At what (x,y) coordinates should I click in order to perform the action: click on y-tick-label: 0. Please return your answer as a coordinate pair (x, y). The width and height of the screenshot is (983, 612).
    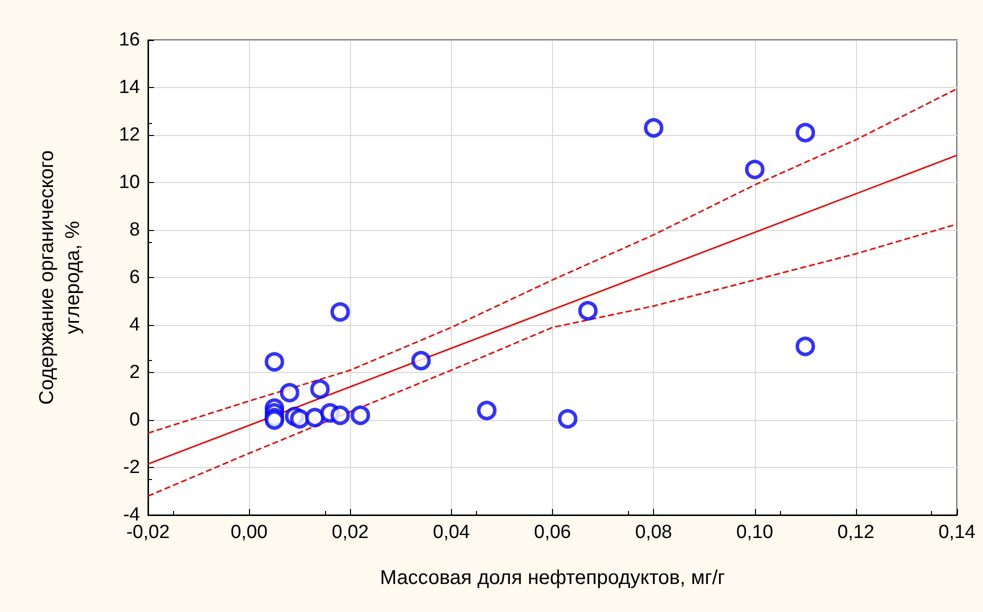
    Looking at the image, I should click on (134, 420).